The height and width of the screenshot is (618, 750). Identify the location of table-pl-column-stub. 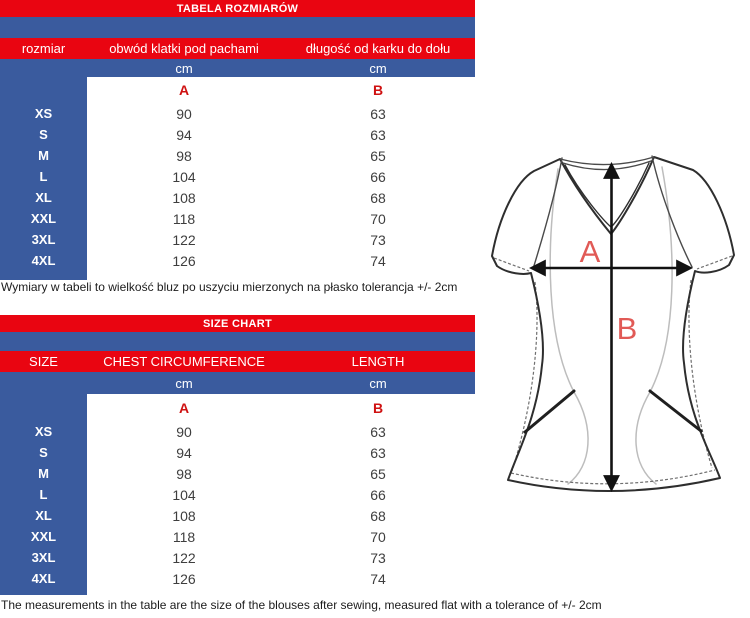
(43, 275).